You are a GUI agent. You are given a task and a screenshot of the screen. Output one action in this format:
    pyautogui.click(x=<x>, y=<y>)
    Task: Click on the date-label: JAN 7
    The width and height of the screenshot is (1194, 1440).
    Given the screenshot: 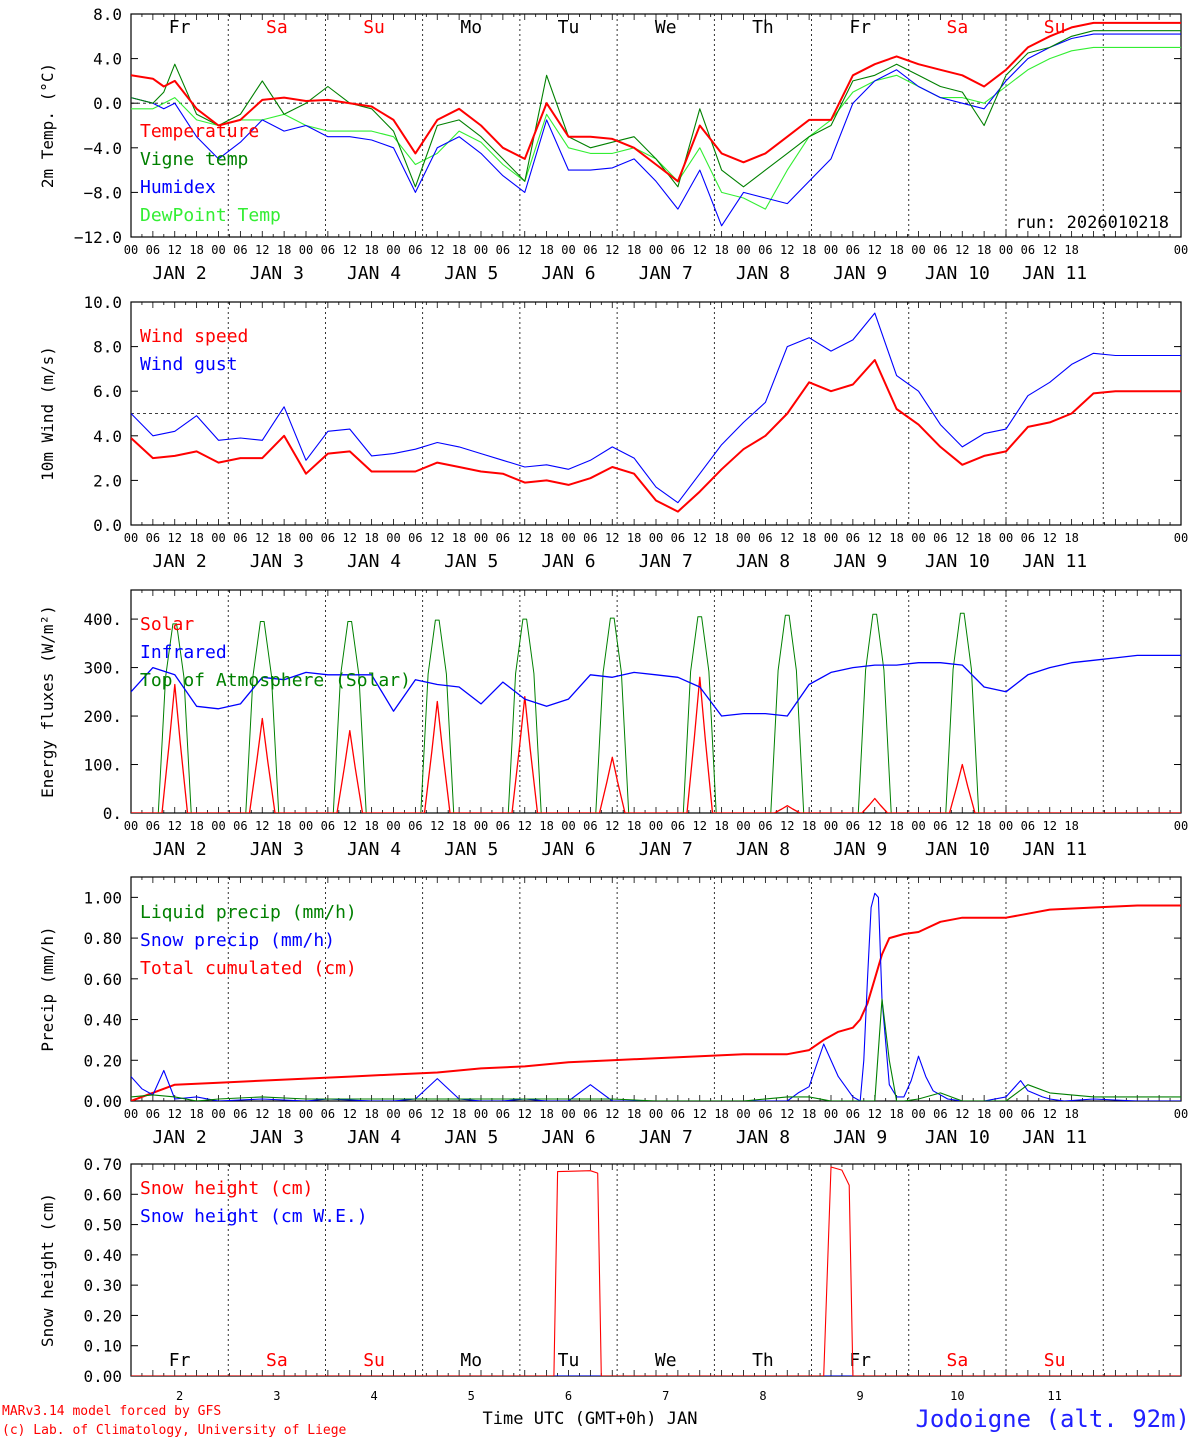 What is the action you would take?
    pyautogui.click(x=666, y=561)
    